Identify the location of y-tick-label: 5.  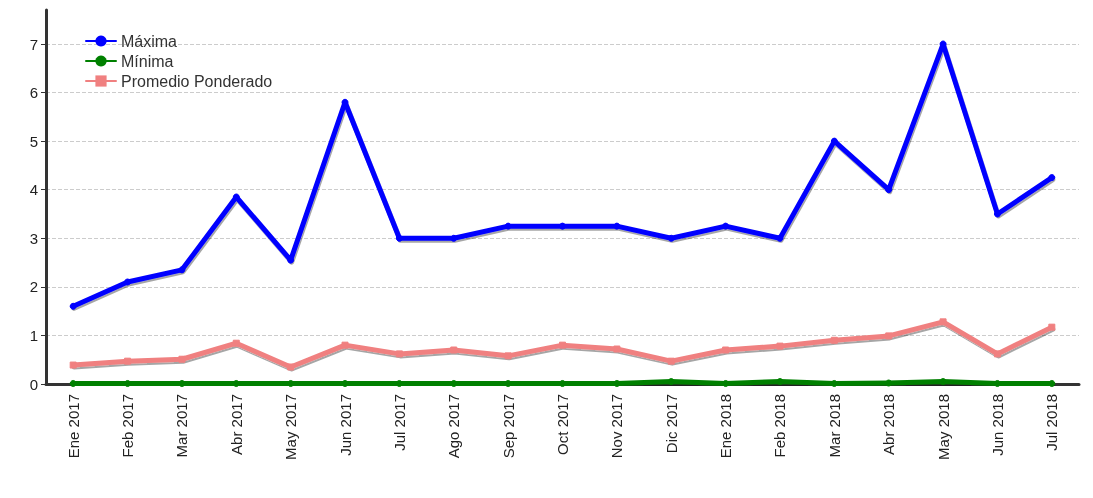
(33, 141).